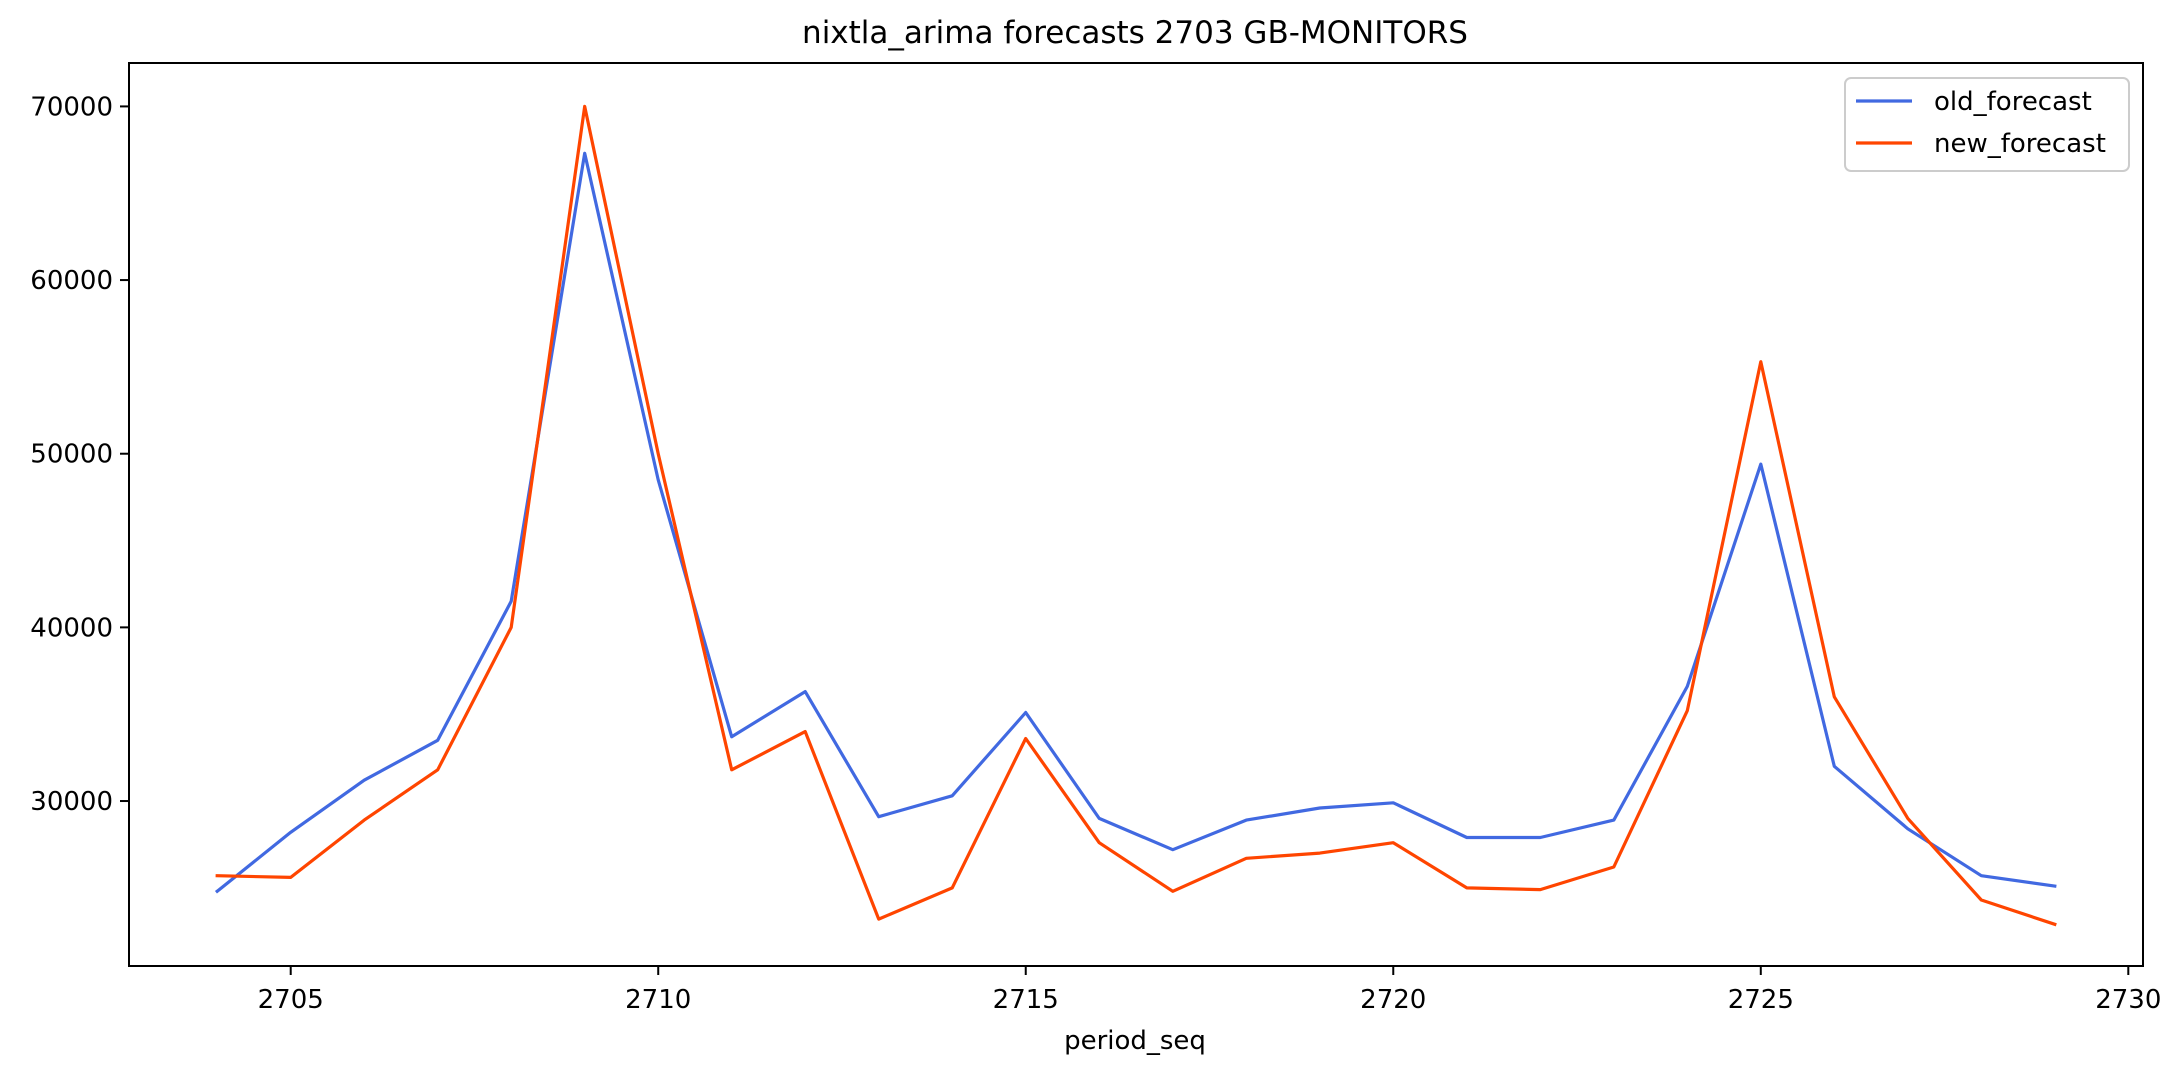  I want to click on x-tick-label: 2705, so click(291, 1000).